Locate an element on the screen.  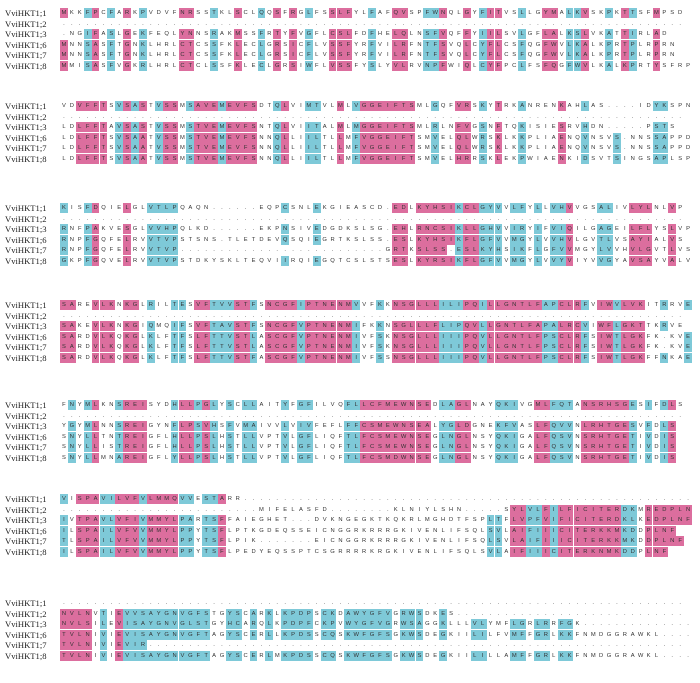
residue: A is located at coordinates (190, 520).